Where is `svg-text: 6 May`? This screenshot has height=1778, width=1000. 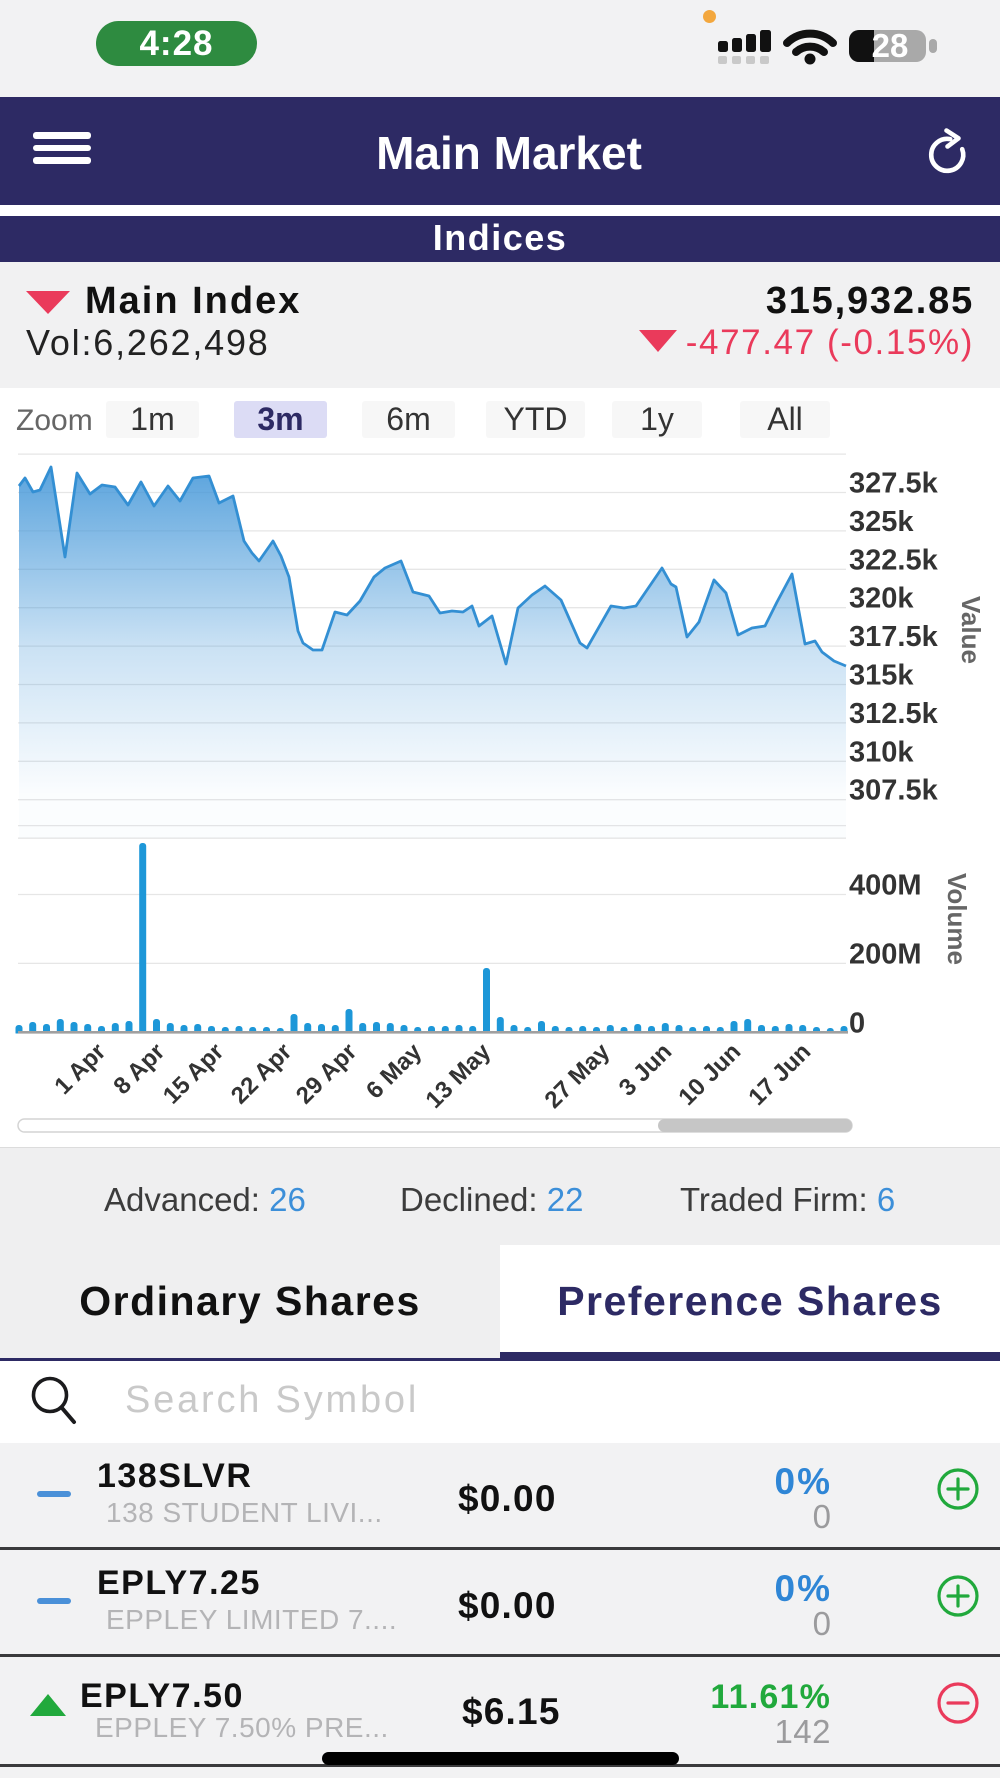 svg-text: 6 May is located at coordinates (394, 1071).